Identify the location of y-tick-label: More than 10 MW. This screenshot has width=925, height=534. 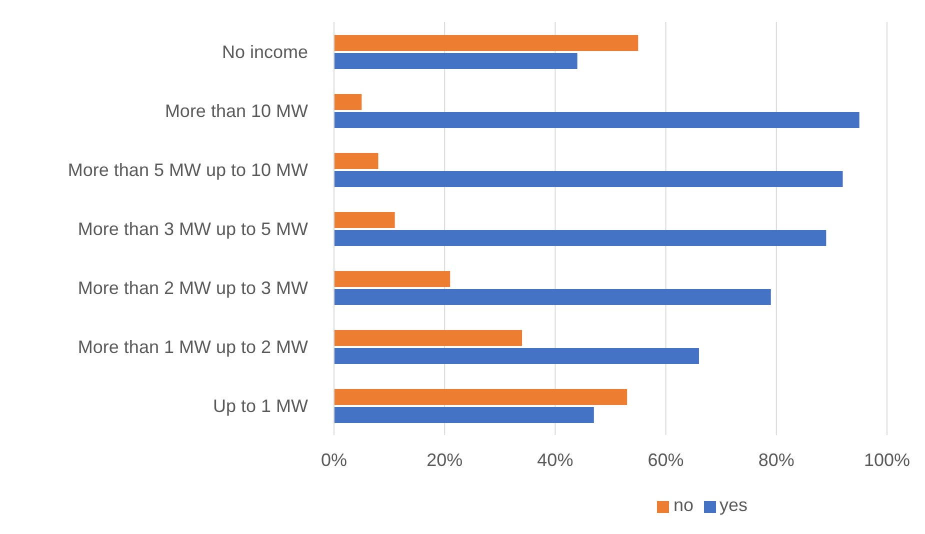
(236, 110).